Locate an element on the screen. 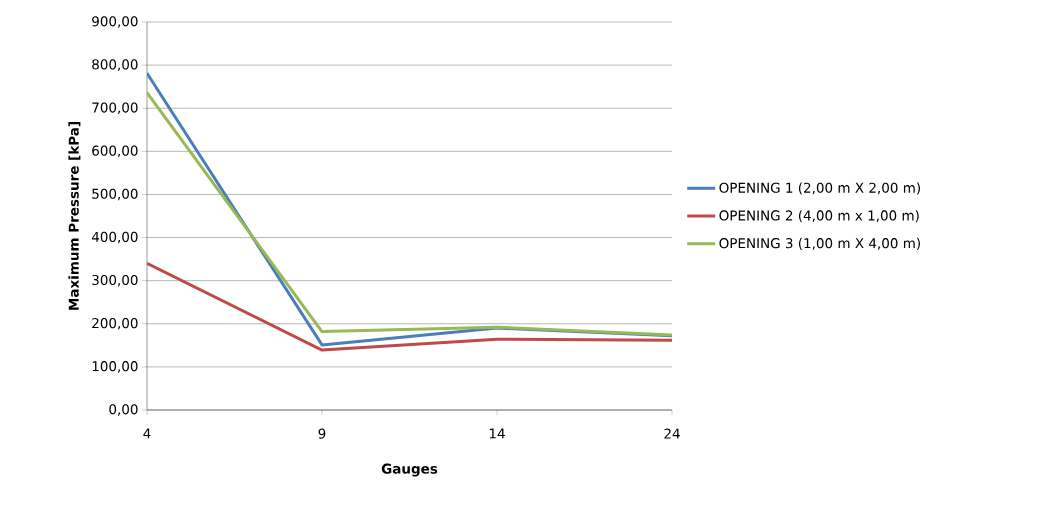  y-tick-label: 100,00 is located at coordinates (115, 367).